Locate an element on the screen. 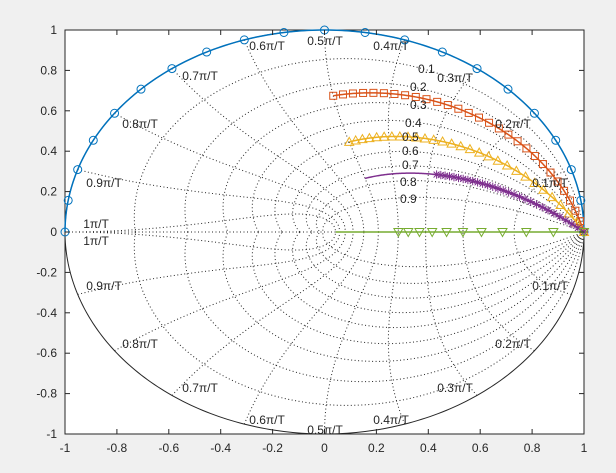 The width and height of the screenshot is (616, 473). y-tick-label: 0.4 is located at coordinates (48, 151).